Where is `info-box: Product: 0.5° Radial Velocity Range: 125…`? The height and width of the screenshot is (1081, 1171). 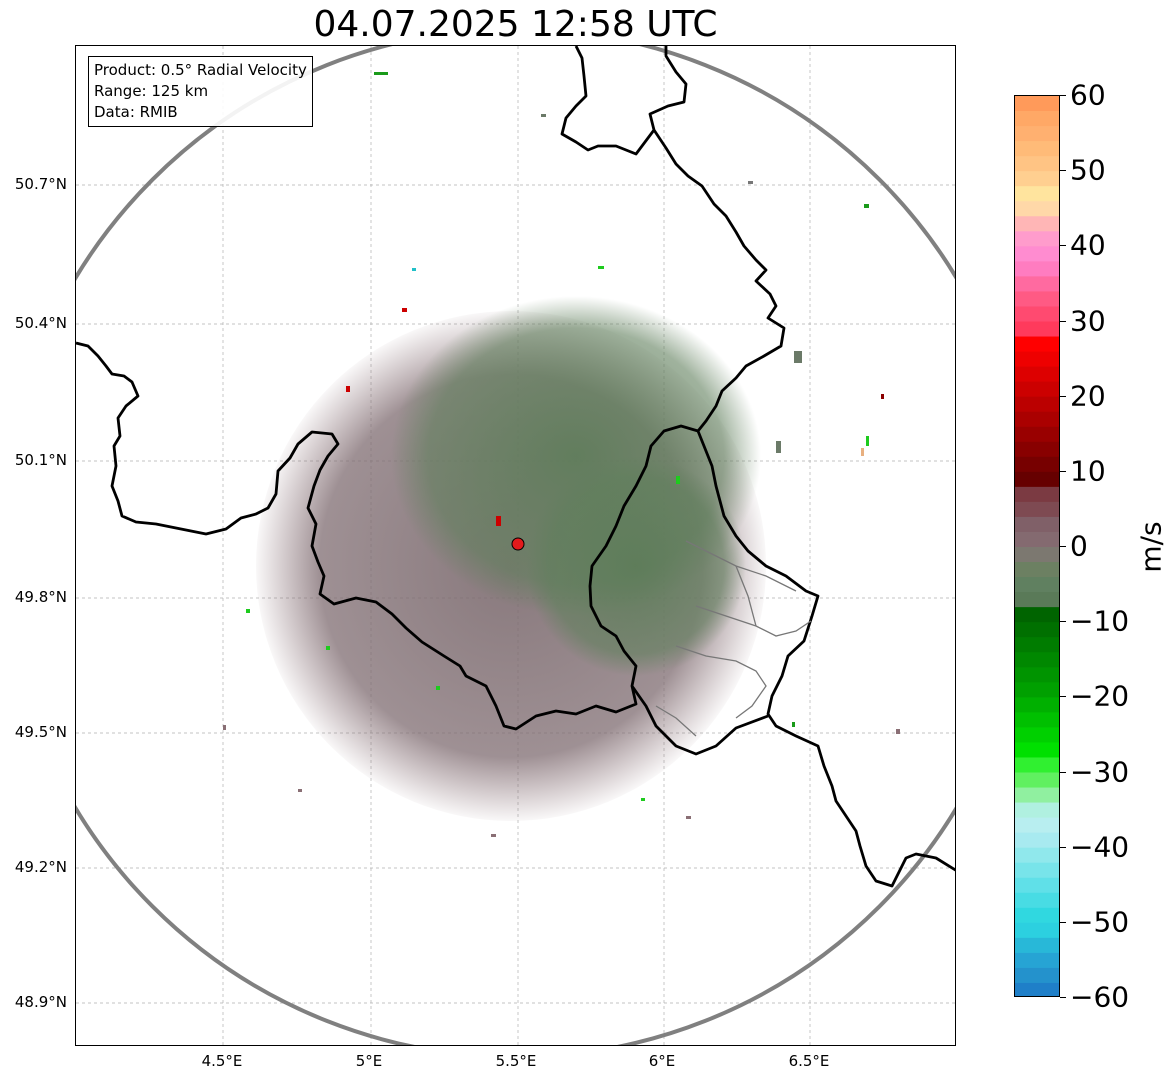 info-box: Product: 0.5° Radial Velocity Range: 125… is located at coordinates (200, 91).